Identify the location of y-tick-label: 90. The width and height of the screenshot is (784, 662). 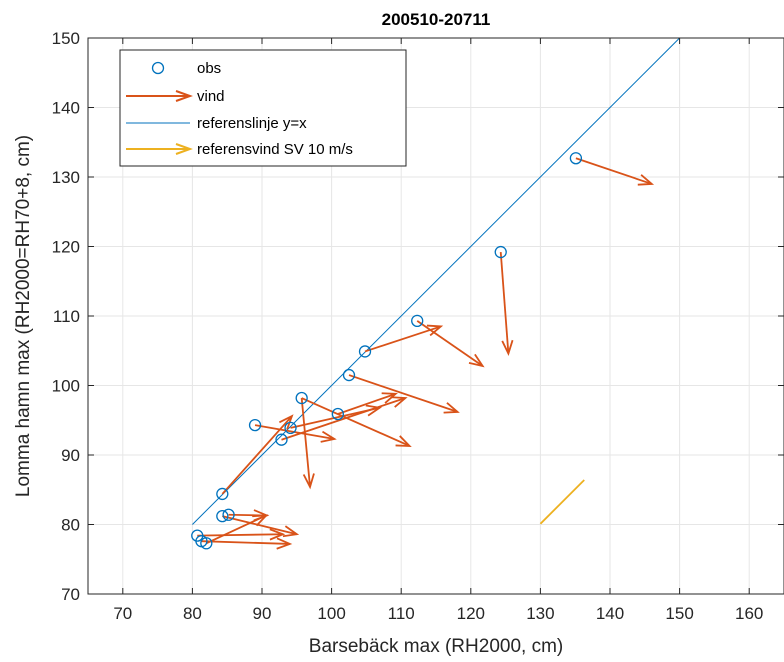
(70, 455).